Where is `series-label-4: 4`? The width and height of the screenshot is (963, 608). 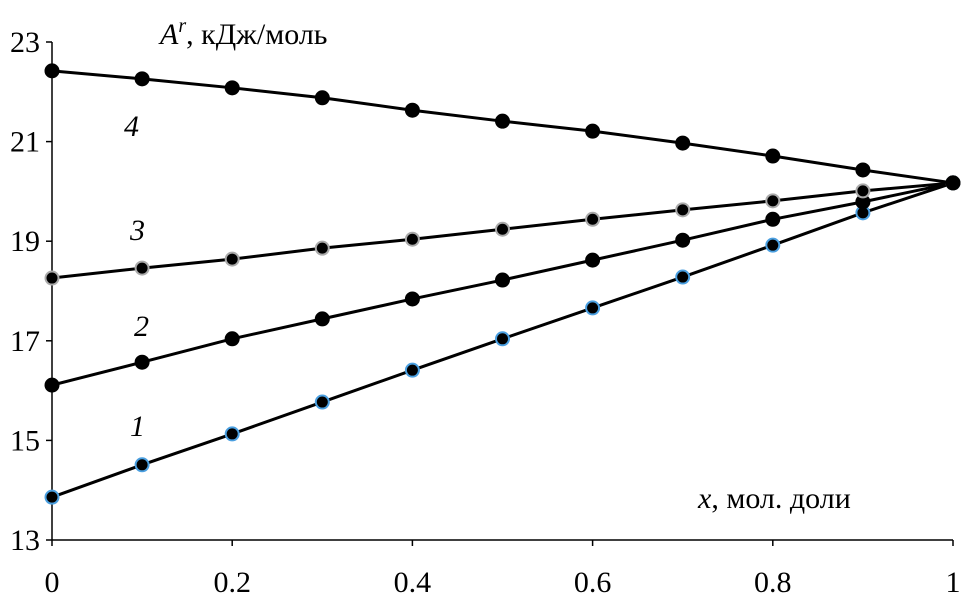 series-label-4: 4 is located at coordinates (131, 126).